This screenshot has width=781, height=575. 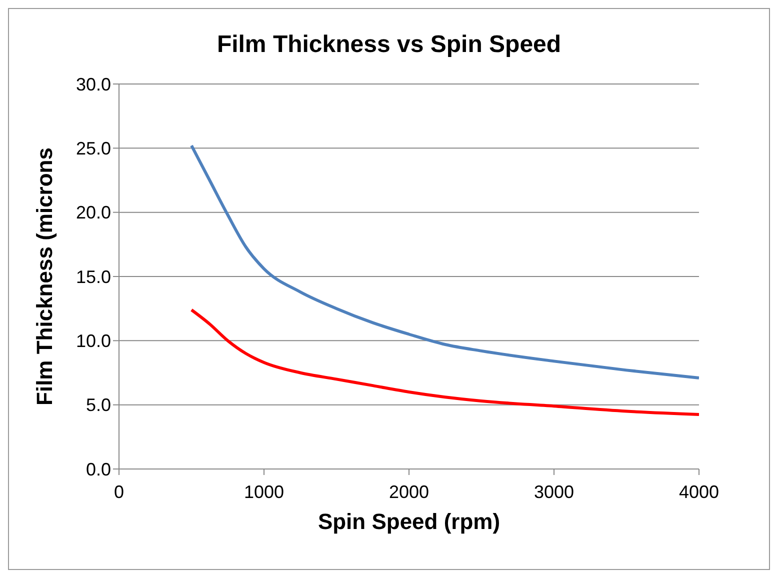 I want to click on y-axis-title: Film Thickness (microns, so click(x=44, y=277).